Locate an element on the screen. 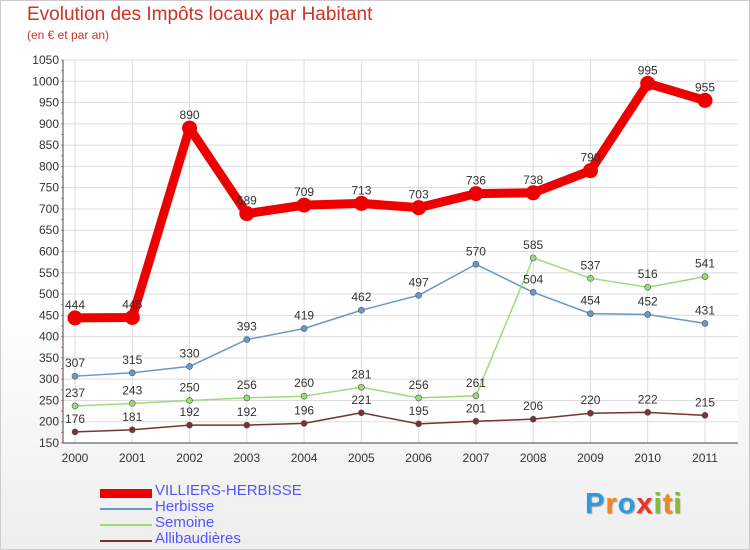 The height and width of the screenshot is (550, 750). y-tick-label: 600 is located at coordinates (49, 252).